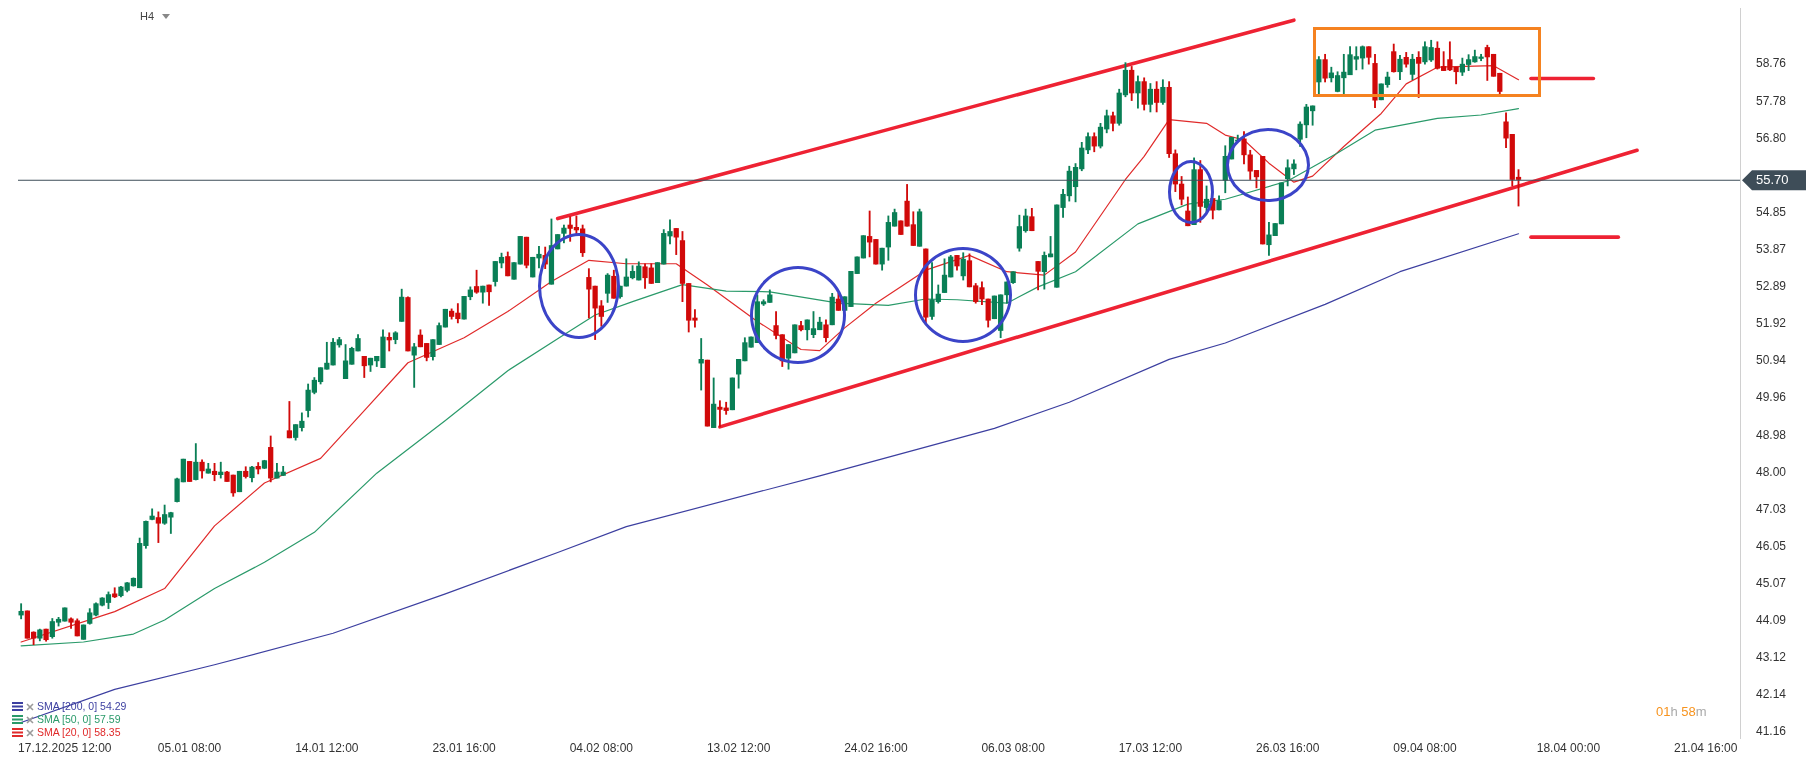 This screenshot has height=761, width=1816. I want to click on y-tick-label: 52.89, so click(1771, 286).